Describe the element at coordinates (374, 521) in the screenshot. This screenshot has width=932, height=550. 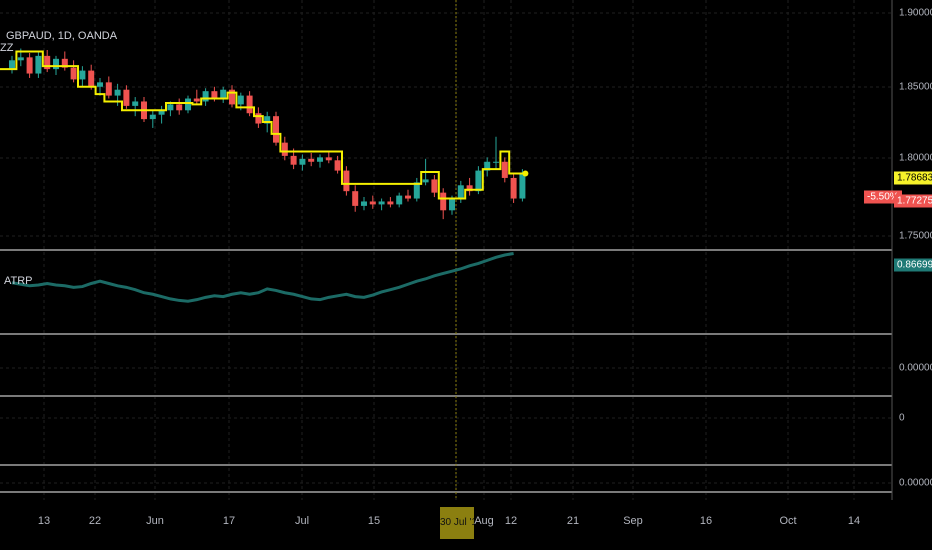
I see `date-tick: 15` at that location.